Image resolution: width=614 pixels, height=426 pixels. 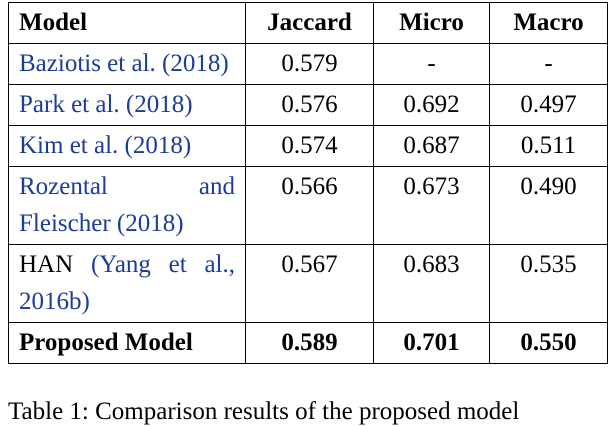 What do you see at coordinates (548, 23) in the screenshot?
I see `header-cell: Macro` at bounding box center [548, 23].